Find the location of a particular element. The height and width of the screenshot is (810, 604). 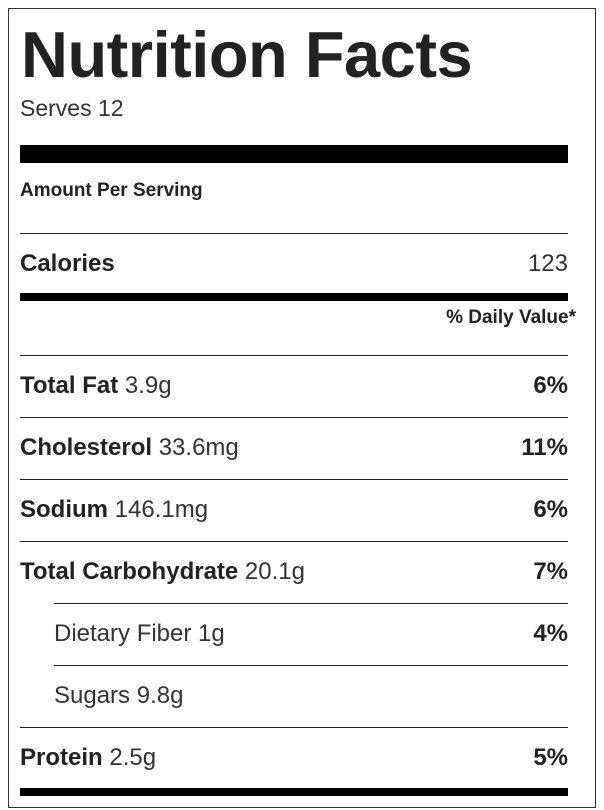

nutrient-amount: 33.6mg is located at coordinates (198, 447).